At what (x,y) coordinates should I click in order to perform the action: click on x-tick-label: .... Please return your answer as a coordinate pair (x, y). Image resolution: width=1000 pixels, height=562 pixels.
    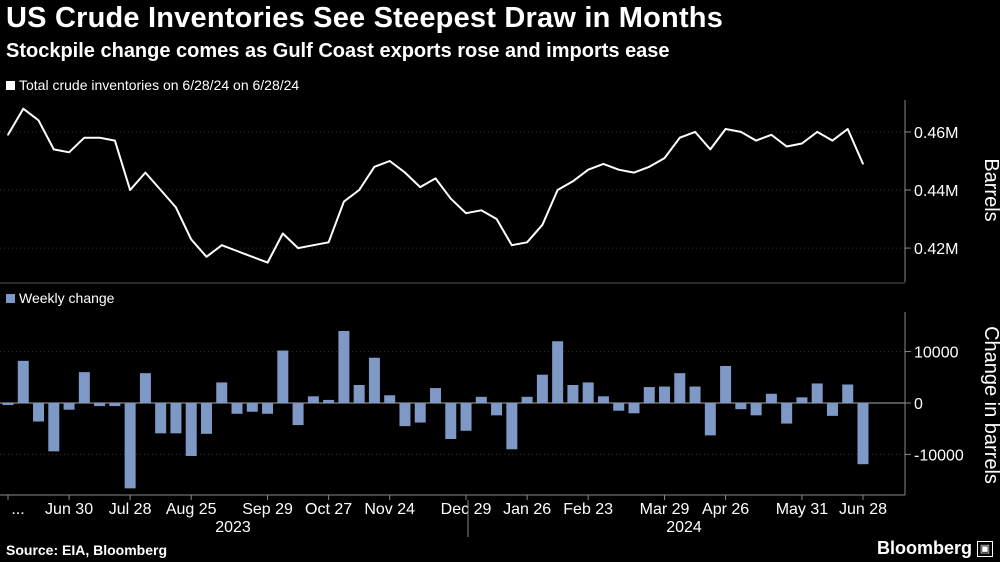
    Looking at the image, I should click on (17, 509).